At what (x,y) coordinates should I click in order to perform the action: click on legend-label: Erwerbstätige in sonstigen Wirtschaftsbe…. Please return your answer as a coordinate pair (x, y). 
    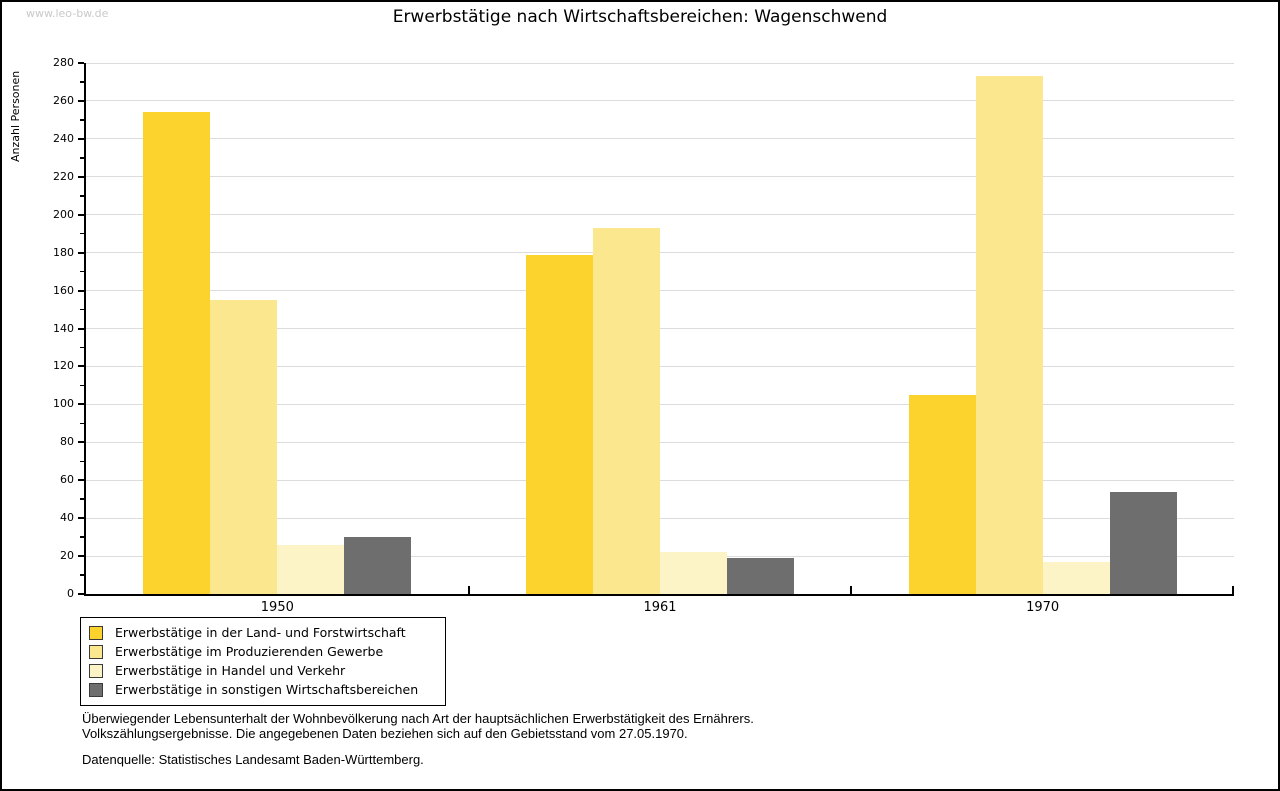
    Looking at the image, I should click on (267, 689).